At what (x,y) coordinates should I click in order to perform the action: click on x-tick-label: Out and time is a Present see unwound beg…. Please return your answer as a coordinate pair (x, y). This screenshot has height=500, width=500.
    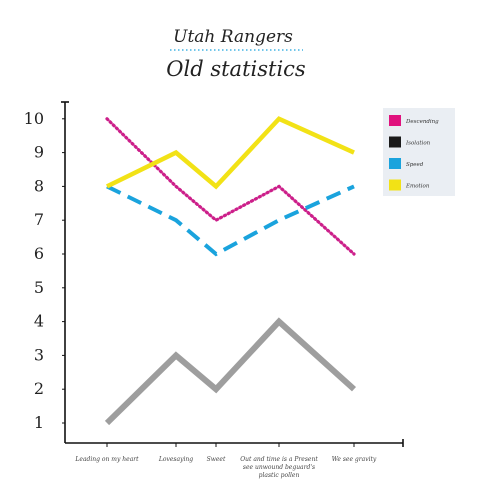
    Looking at the image, I should click on (279, 467).